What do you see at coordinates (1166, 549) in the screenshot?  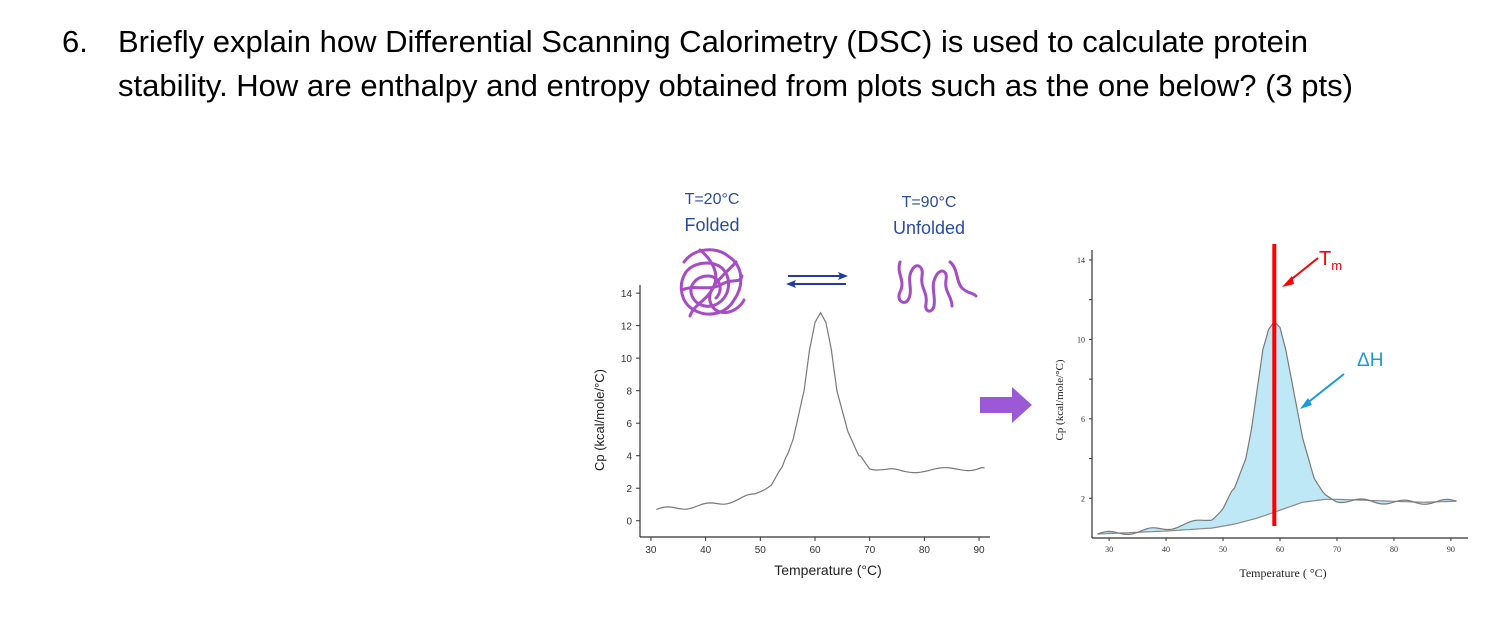 I see `right-x-tick-label: 40` at bounding box center [1166, 549].